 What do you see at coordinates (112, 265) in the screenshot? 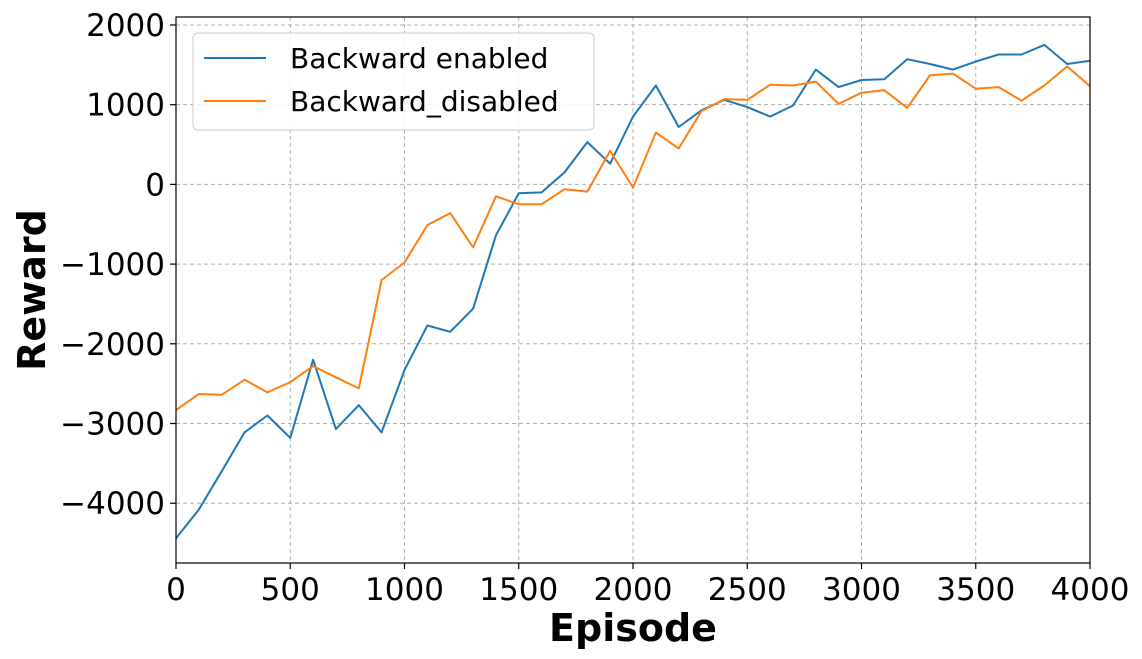
I see `y-tick-label: −1000` at bounding box center [112, 265].